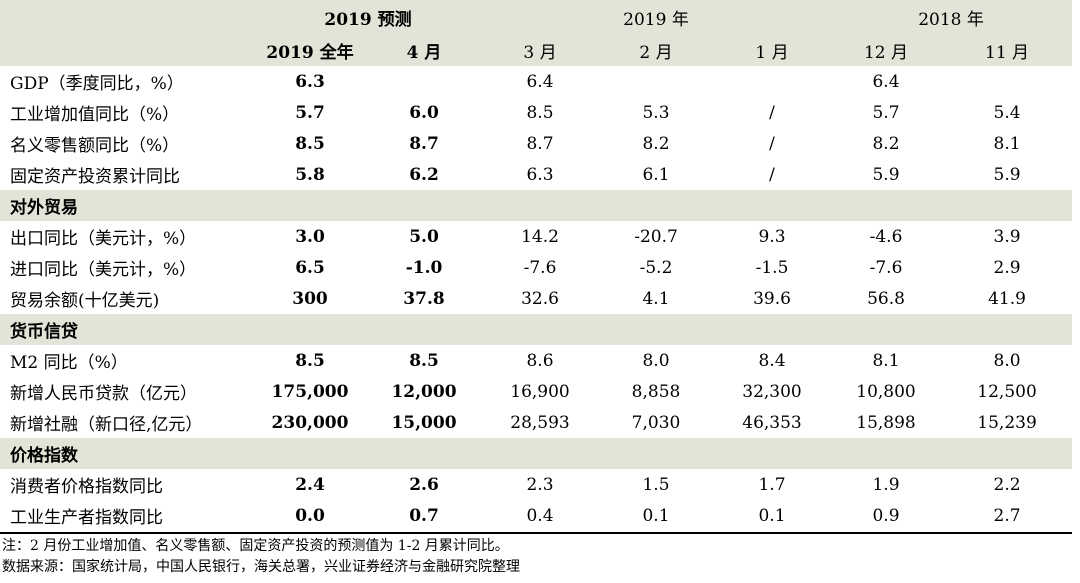 This screenshot has height=583, width=1080. What do you see at coordinates (886, 391) in the screenshot?
I see `table-cell: 10,800` at bounding box center [886, 391].